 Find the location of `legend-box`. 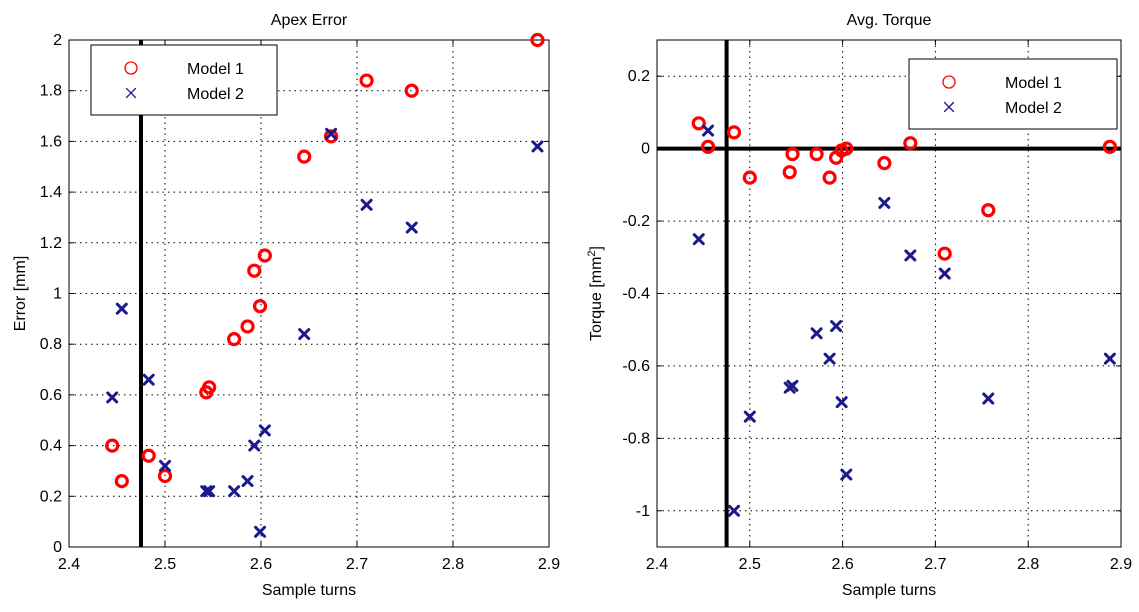

legend-box is located at coordinates (184, 80).